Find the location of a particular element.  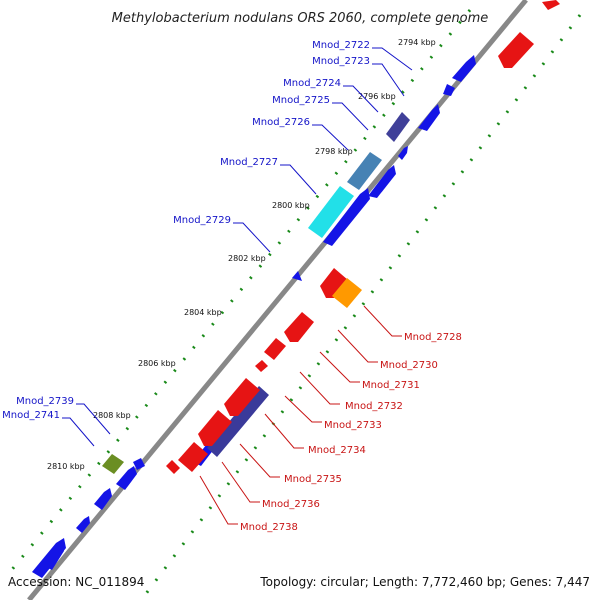

gene-label: Mnod_2739 is located at coordinates (45, 401).